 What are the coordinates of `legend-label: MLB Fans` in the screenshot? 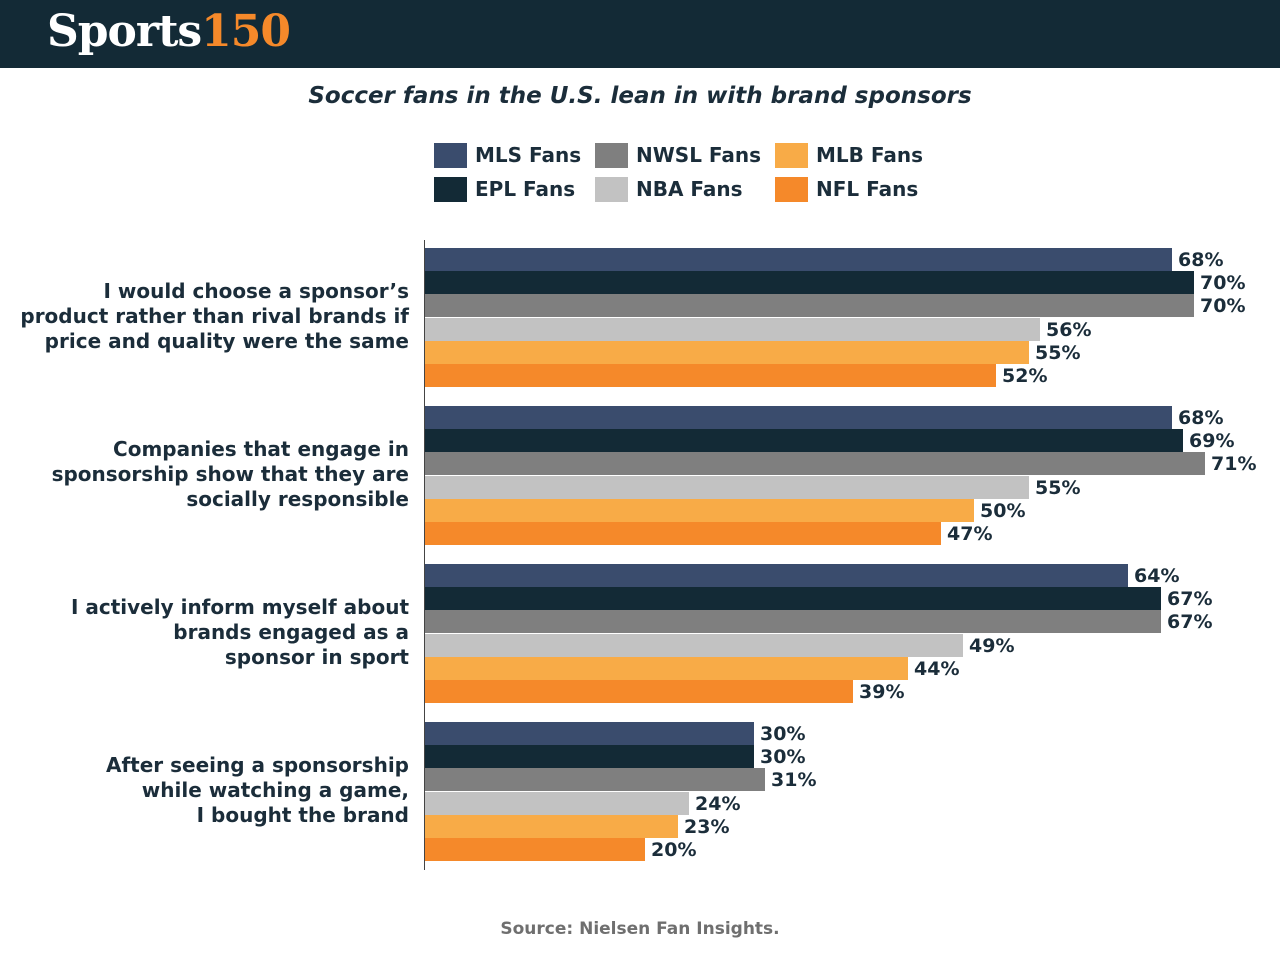 It's located at (869, 155).